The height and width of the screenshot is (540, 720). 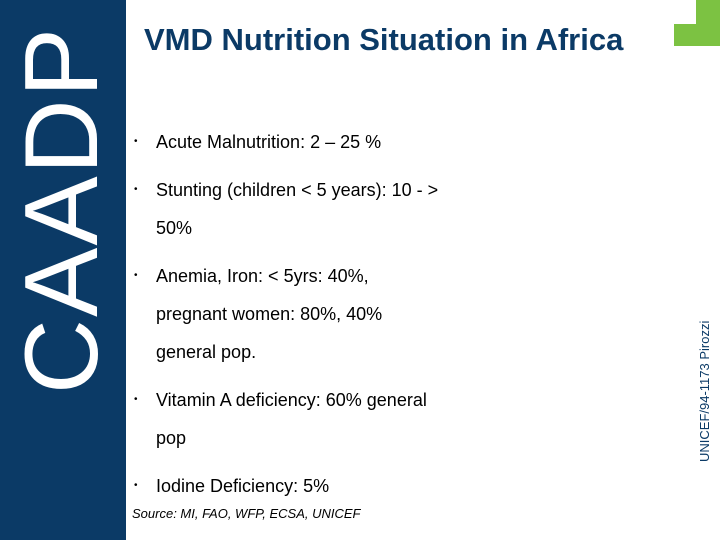 I want to click on page-title: VMD Nutrition Situation in Africa, so click(x=384, y=39).